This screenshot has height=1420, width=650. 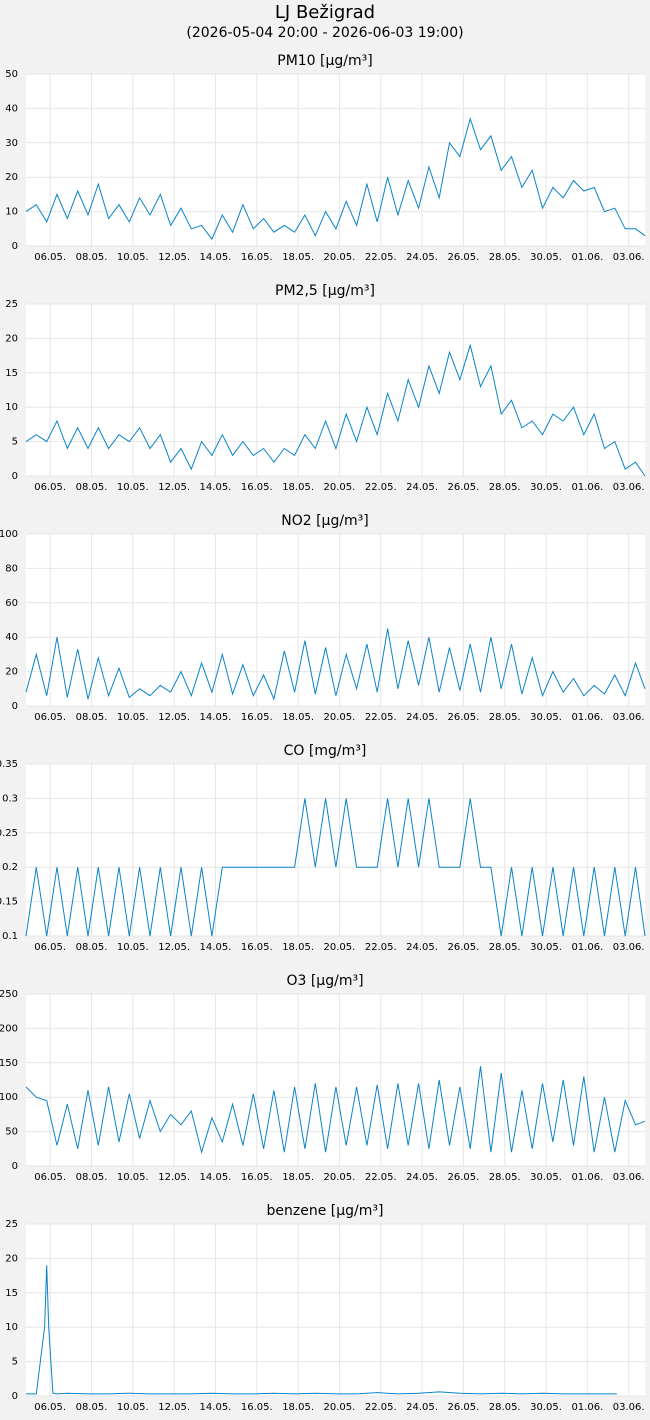 I want to click on y-tick-label: 20, so click(x=11, y=1258).